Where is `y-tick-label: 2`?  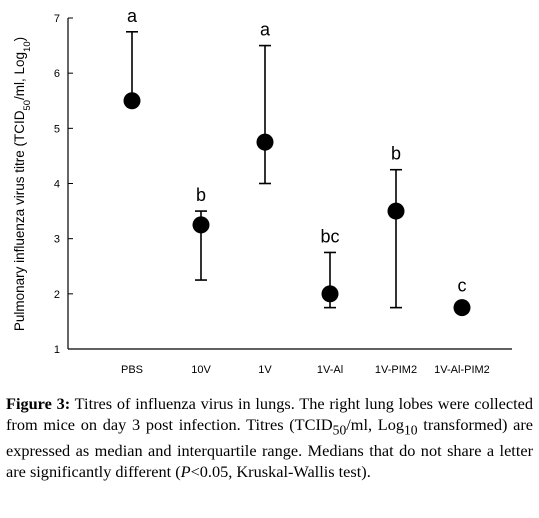 y-tick-label: 2 is located at coordinates (57, 295).